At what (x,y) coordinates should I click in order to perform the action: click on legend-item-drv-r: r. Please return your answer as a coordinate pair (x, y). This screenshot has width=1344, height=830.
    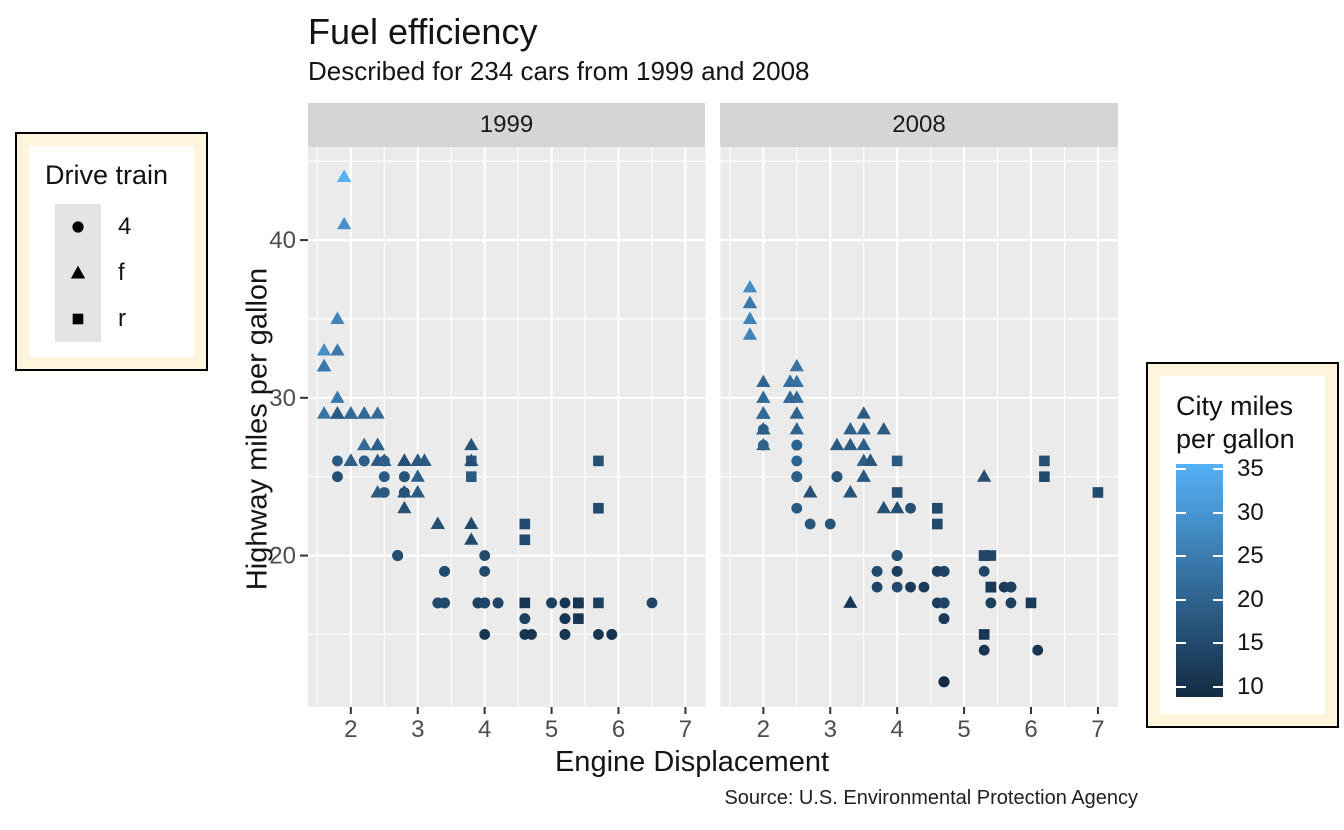
    Looking at the image, I should click on (111, 319).